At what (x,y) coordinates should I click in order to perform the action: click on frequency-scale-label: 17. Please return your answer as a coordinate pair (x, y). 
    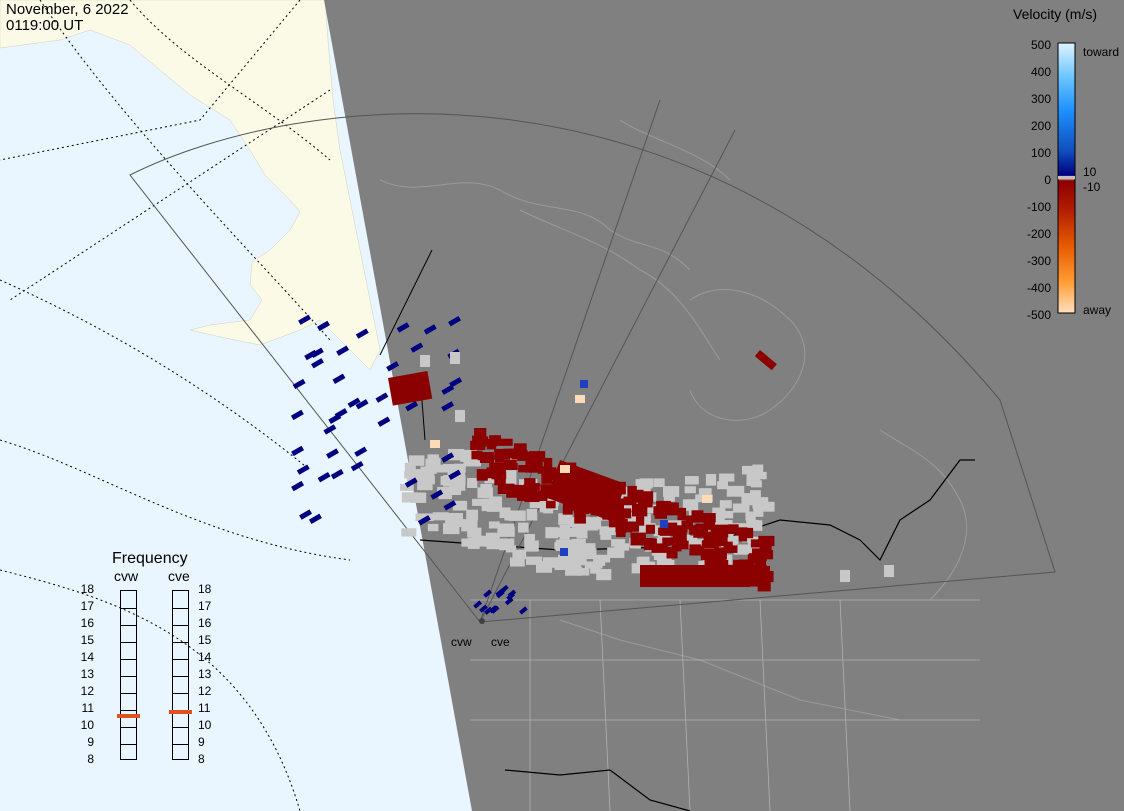
    Looking at the image, I should click on (205, 606).